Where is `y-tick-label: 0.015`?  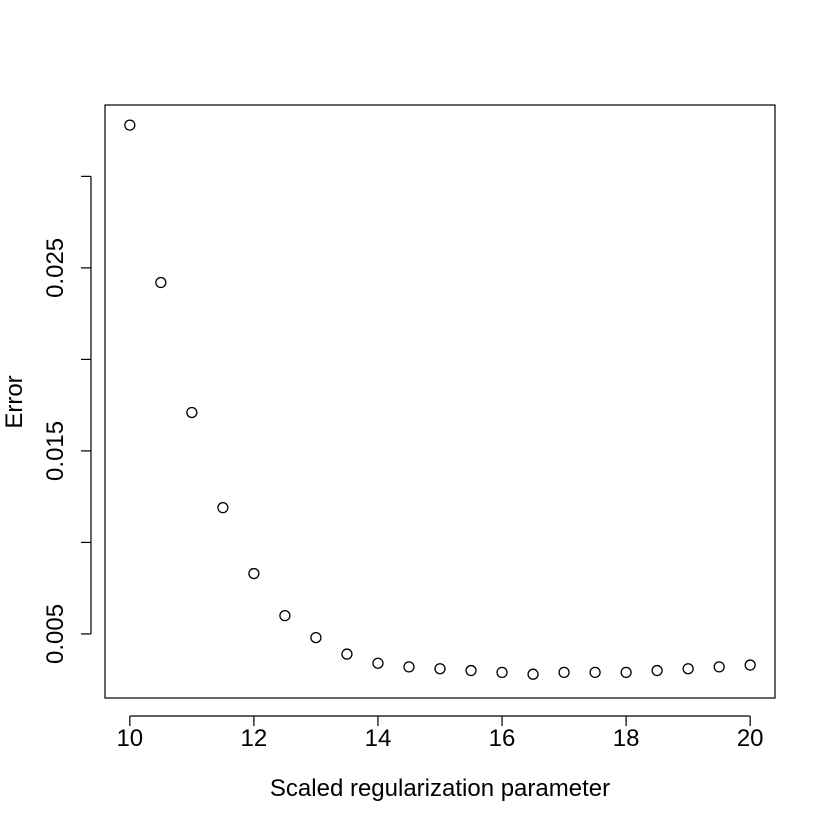 y-tick-label: 0.015 is located at coordinates (55, 451).